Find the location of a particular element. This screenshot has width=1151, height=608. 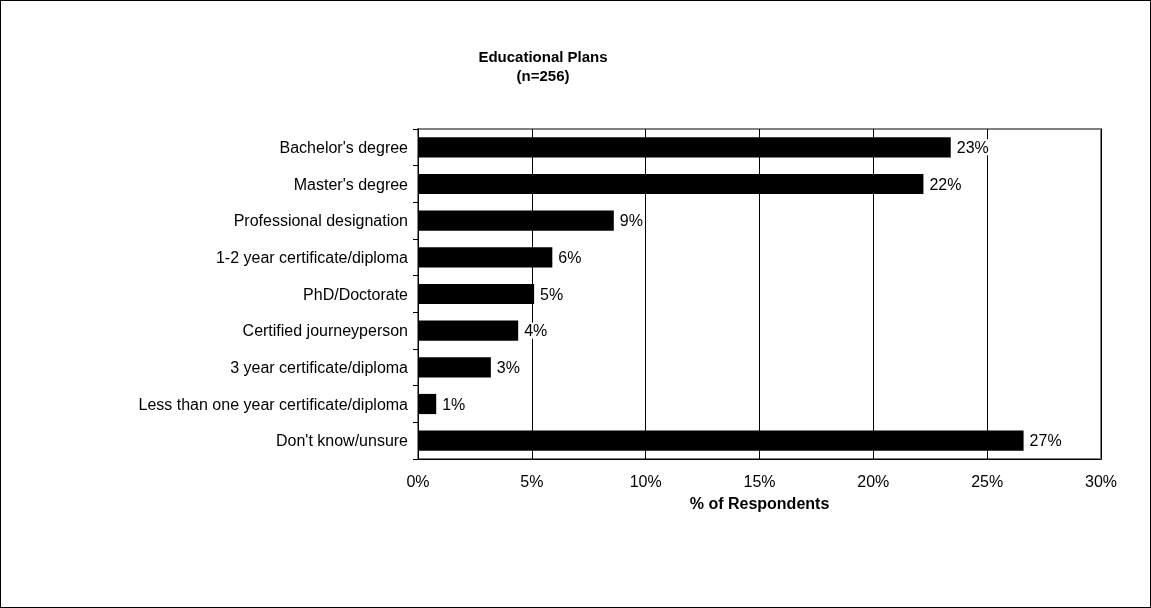

y-tick-label: Less than one year certificate/diploma is located at coordinates (273, 404).